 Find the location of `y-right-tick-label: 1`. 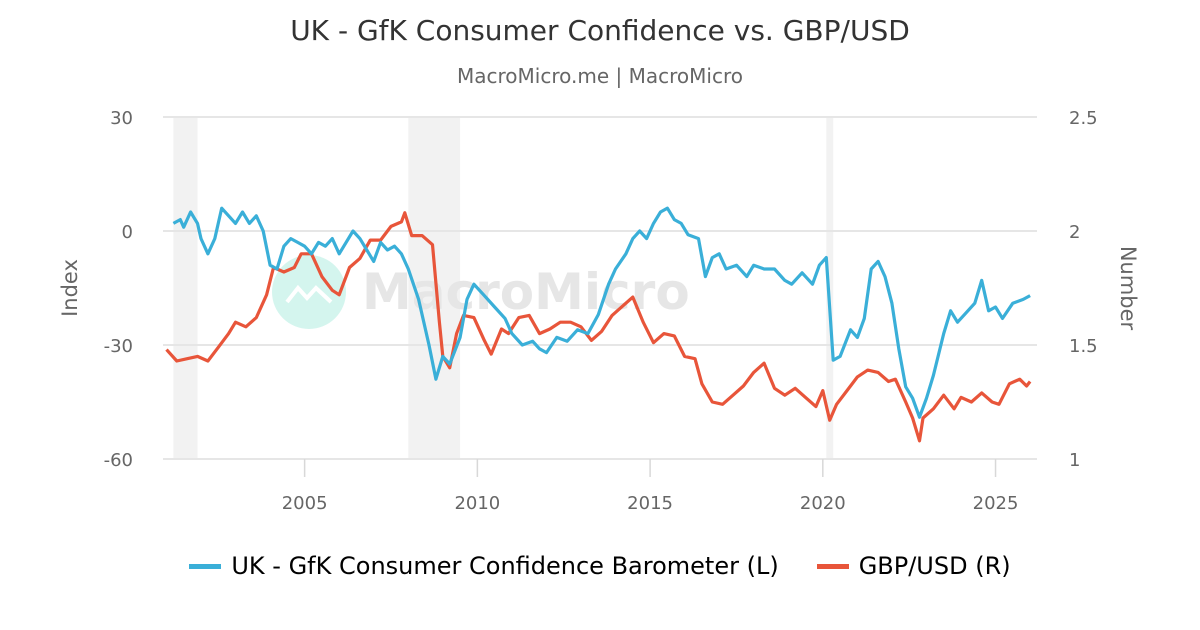

y-right-tick-label: 1 is located at coordinates (1074, 460).